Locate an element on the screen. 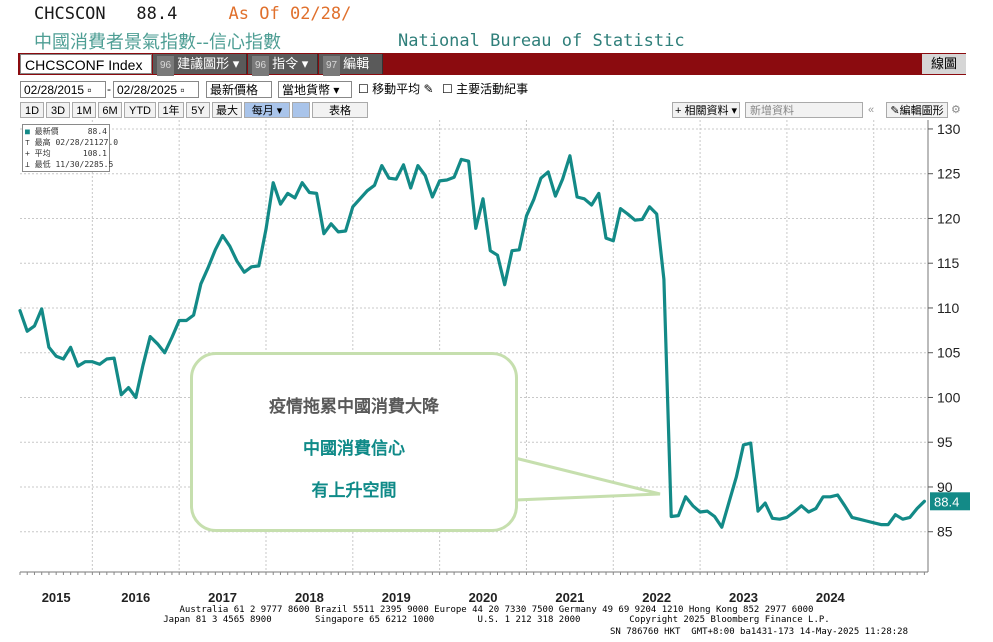  callout-box is located at coordinates (354, 442).